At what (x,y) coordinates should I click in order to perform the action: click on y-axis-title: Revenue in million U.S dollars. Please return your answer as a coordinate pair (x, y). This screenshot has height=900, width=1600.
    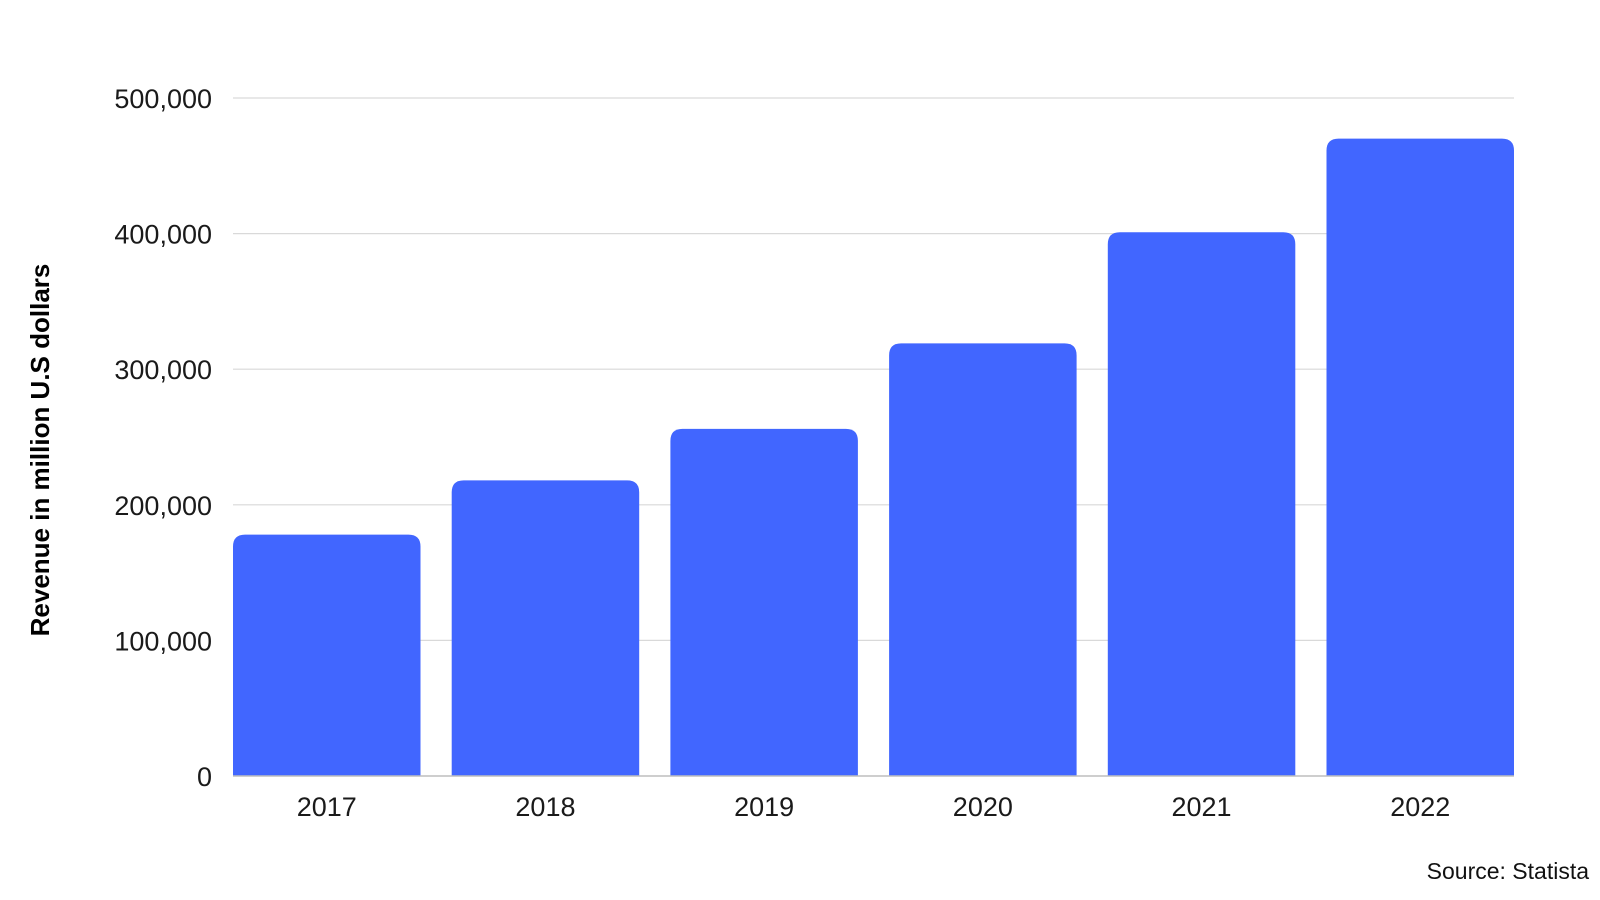
    Looking at the image, I should click on (40, 450).